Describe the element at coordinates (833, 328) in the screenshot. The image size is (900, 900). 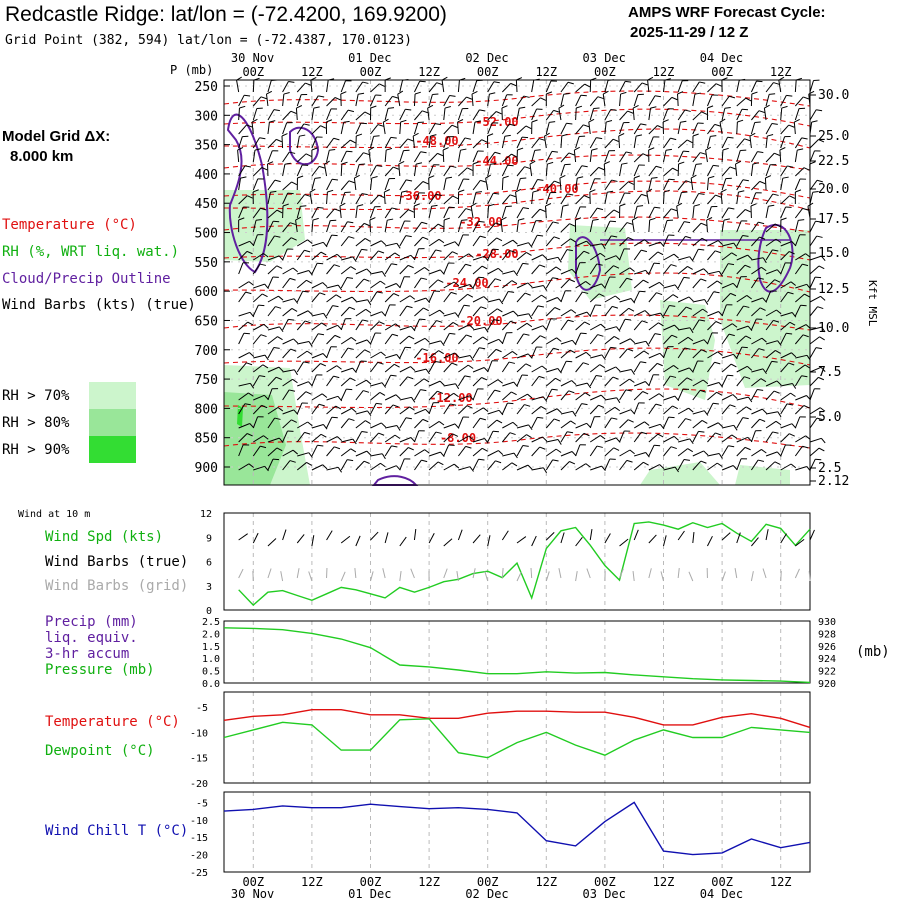
I see `kft-tick-label: 10.0` at that location.